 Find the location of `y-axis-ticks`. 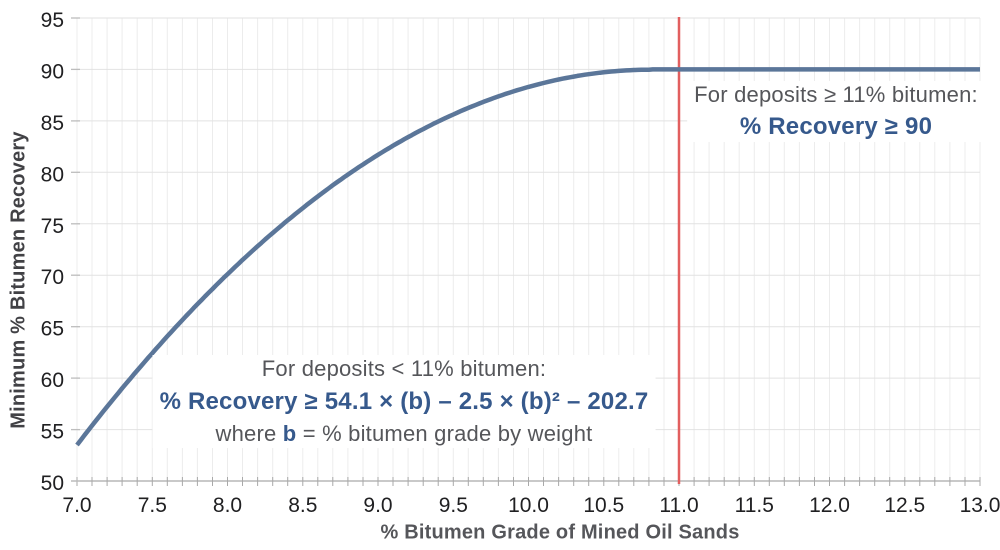

y-axis-ticks is located at coordinates (75, 249).